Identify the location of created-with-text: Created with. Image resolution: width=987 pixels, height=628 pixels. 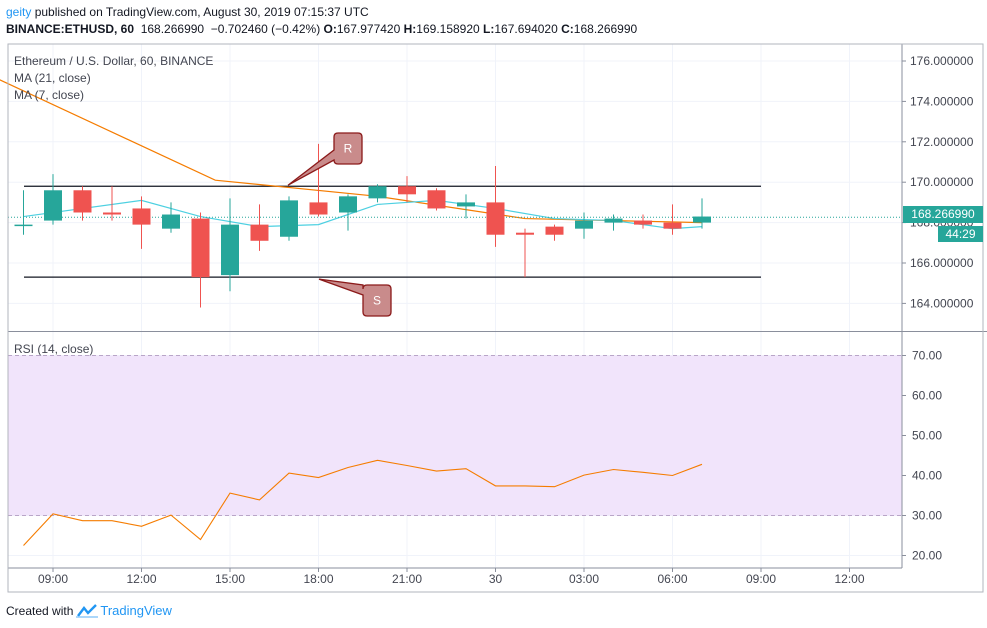
(40, 611).